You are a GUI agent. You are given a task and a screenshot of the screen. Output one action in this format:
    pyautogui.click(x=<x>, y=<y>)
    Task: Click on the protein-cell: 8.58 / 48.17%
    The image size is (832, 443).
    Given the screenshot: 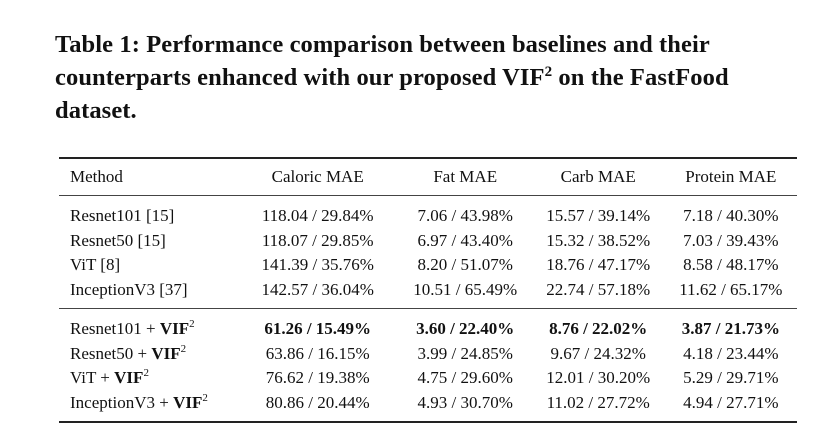 What is the action you would take?
    pyautogui.click(x=731, y=265)
    